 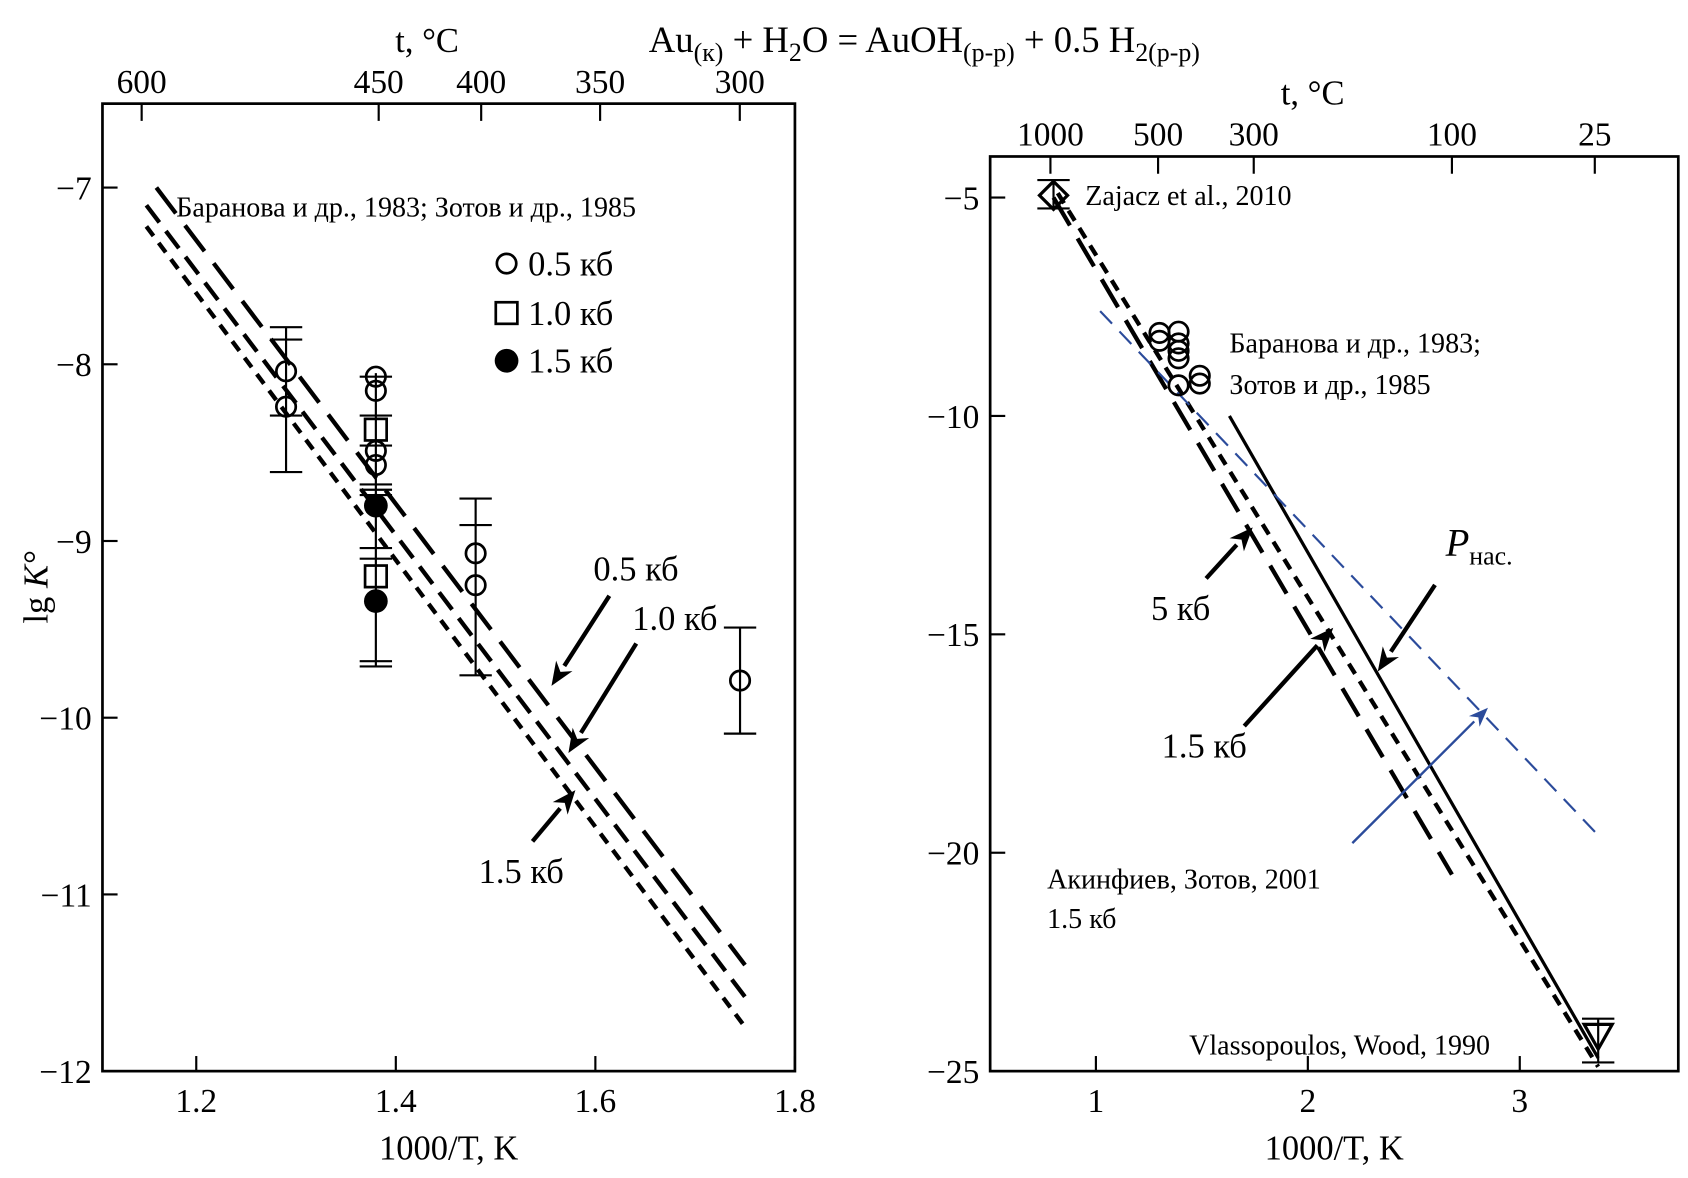 I want to click on y-tick-label: −9, so click(x=74, y=542).